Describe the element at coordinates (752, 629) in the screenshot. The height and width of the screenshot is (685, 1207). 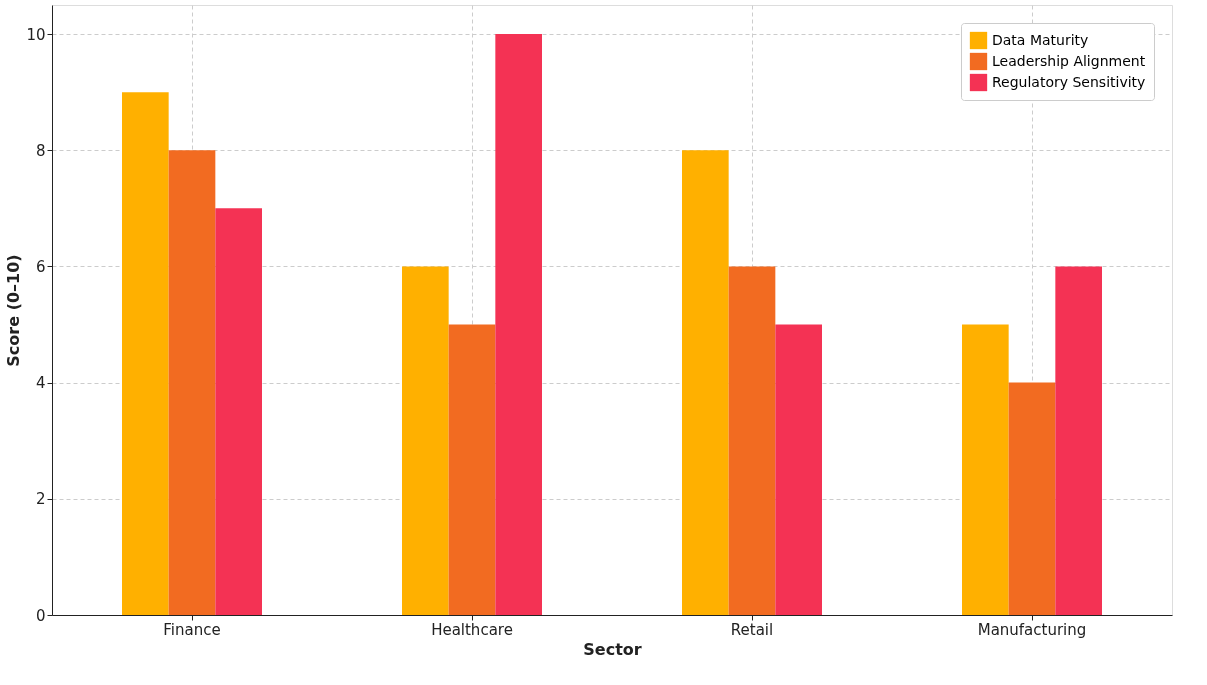
I see `x-tick-label: Retail` at that location.